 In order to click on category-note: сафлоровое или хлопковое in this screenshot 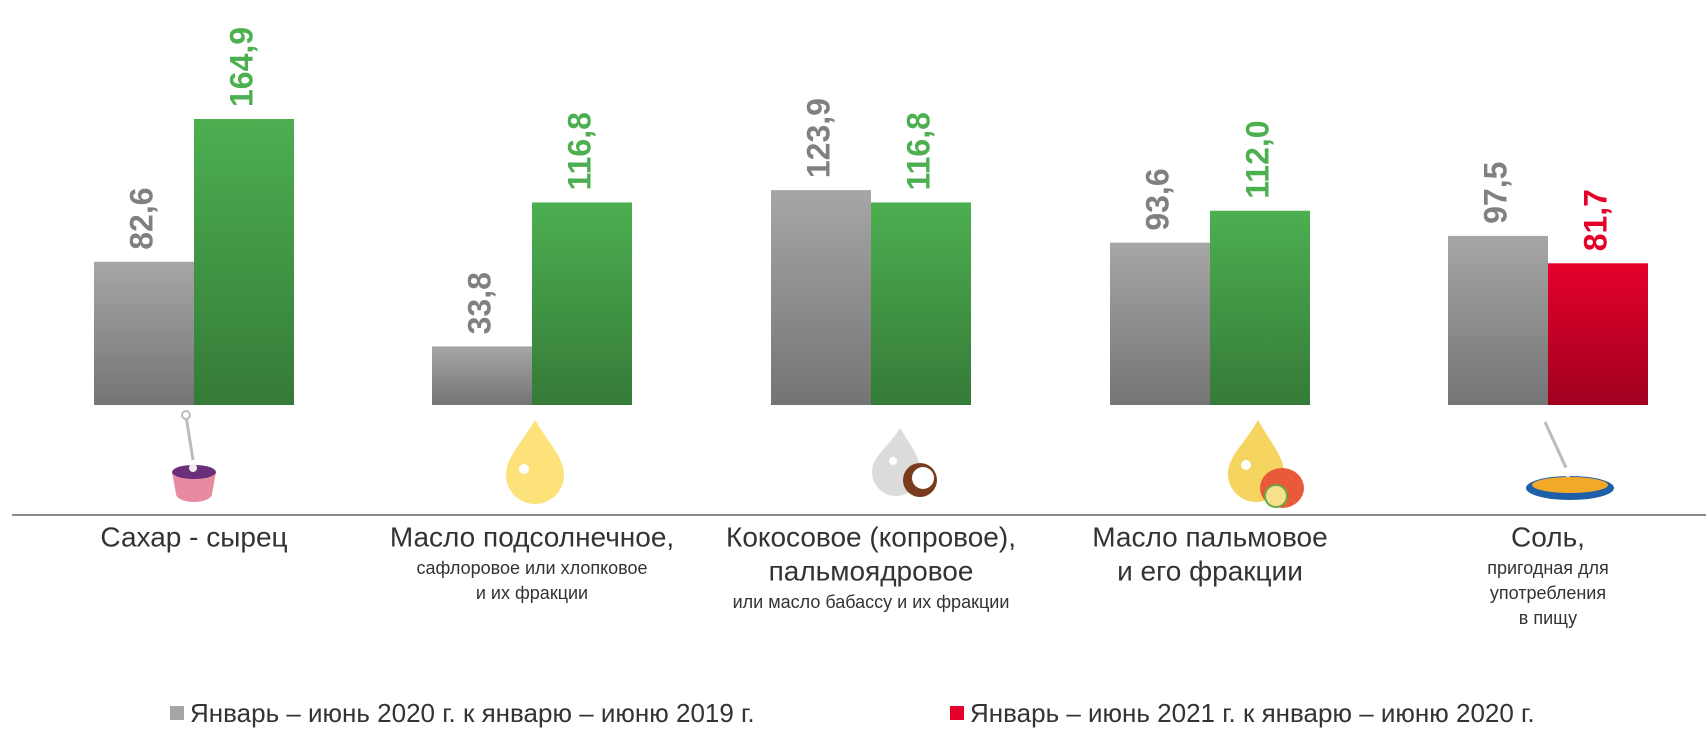, I will do `click(531, 568)`.